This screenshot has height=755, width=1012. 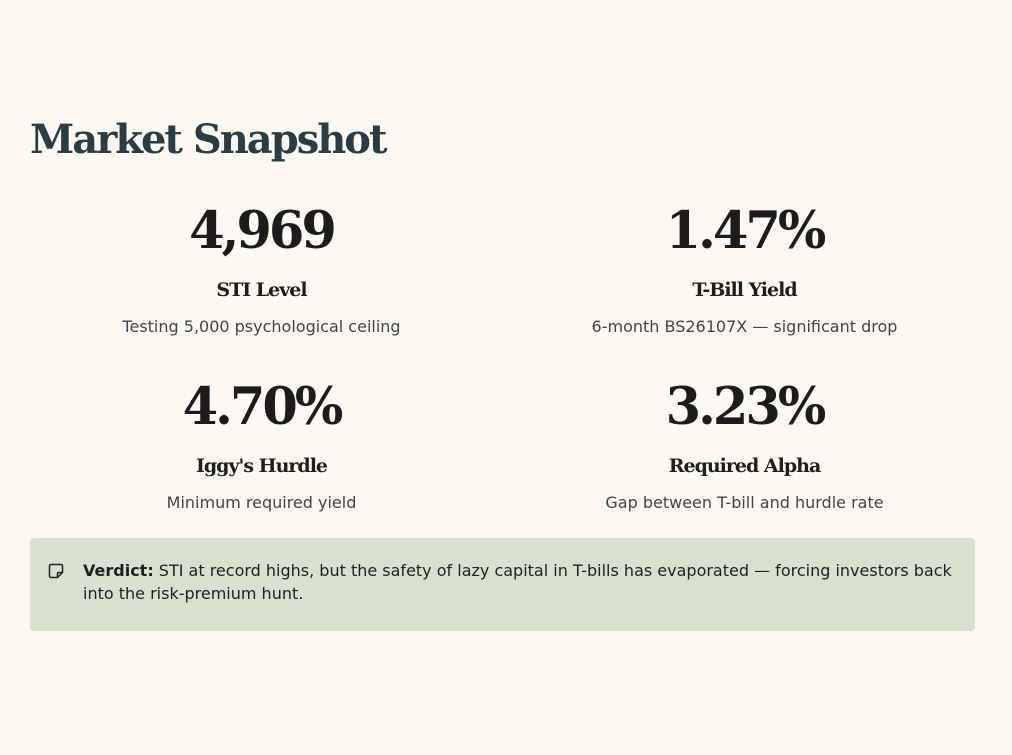 I want to click on stat-description: Gap between T-bill and hurdle rate, so click(x=744, y=502).